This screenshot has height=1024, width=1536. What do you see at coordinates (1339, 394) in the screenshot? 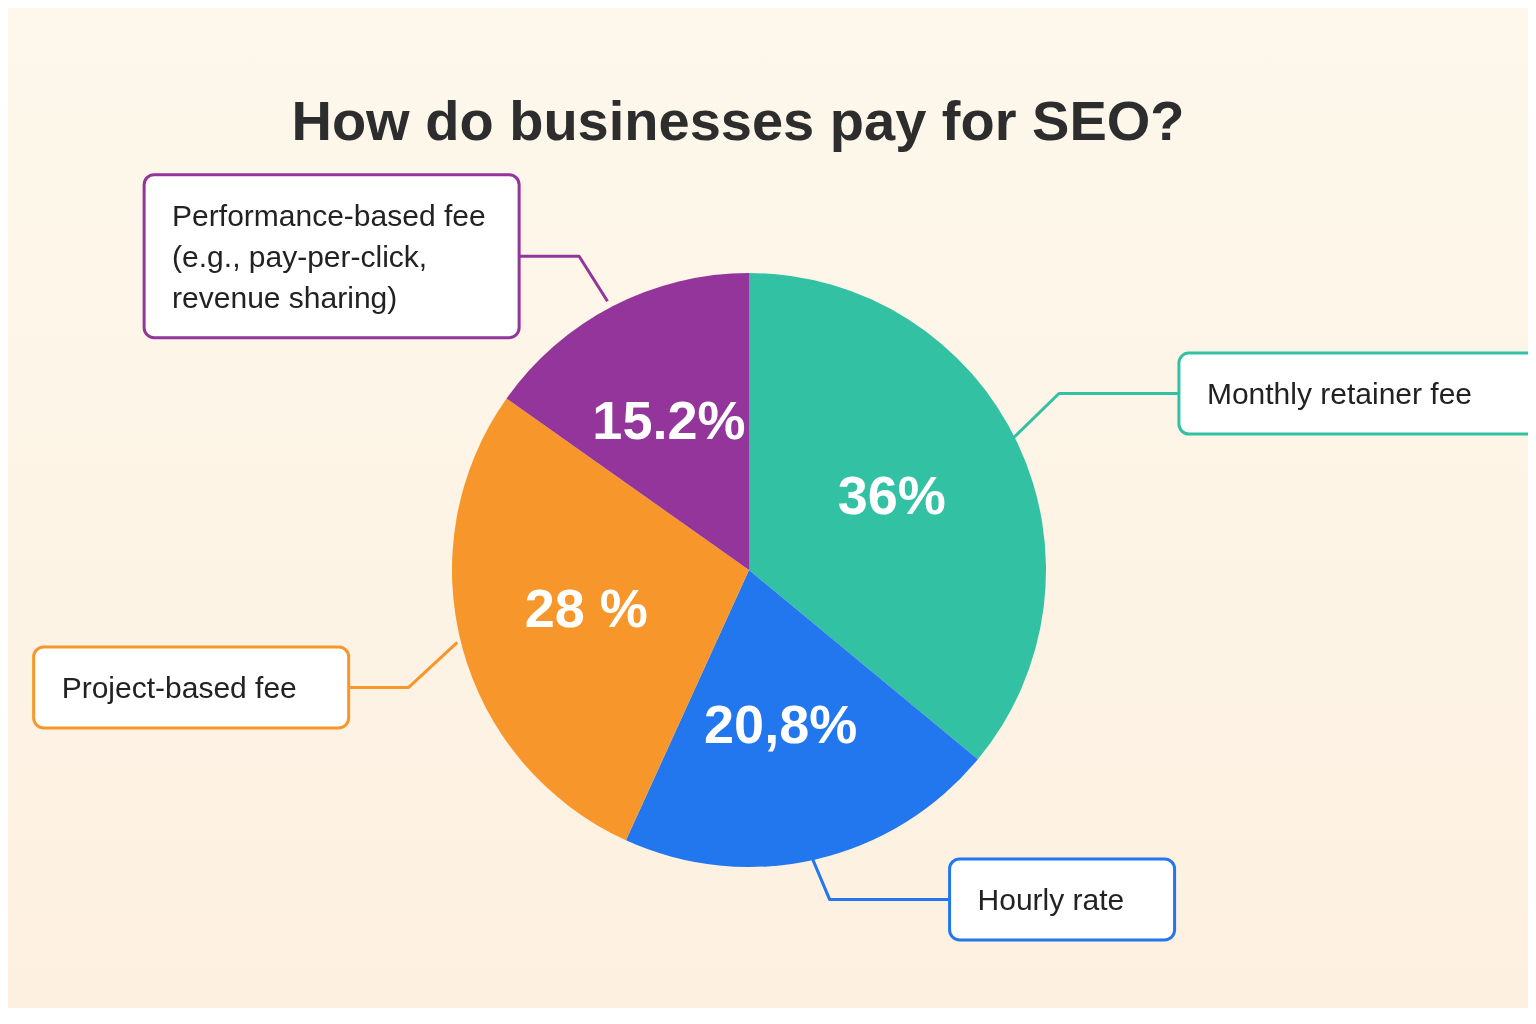
I see `slice-label: Monthly retainer fee` at bounding box center [1339, 394].